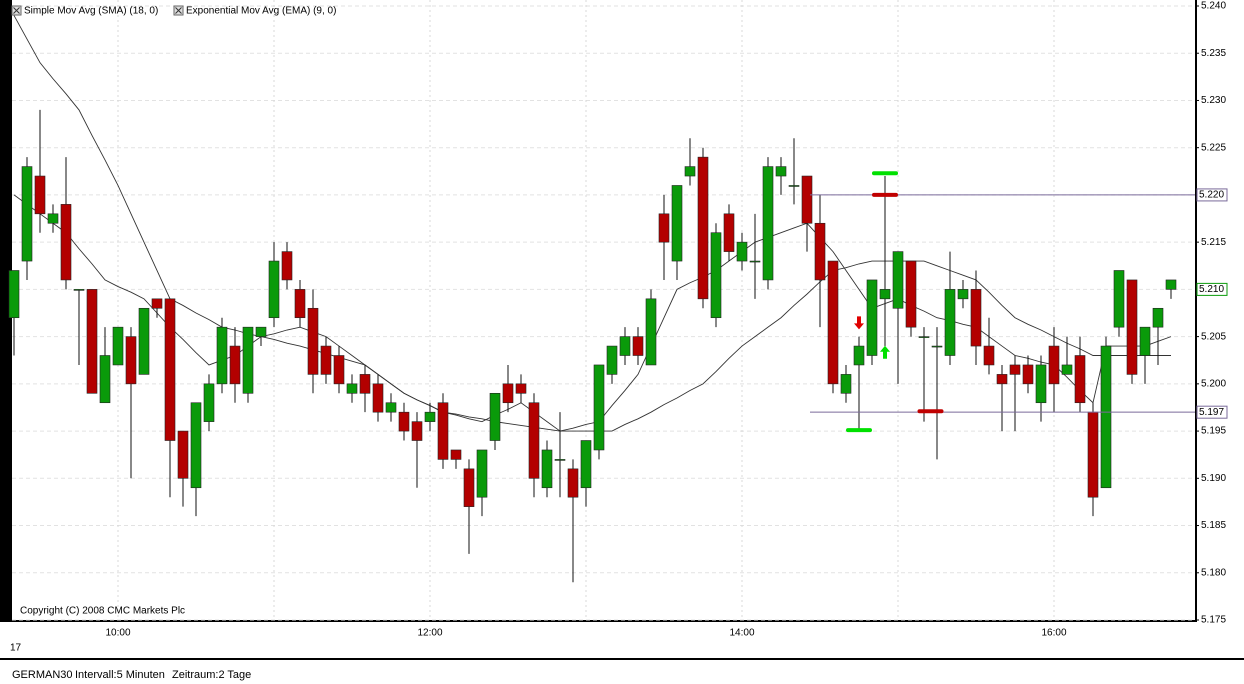 This screenshot has width=1244, height=684. Describe the element at coordinates (1213, 431) in the screenshot. I see `y-tick-label: 5.195` at that location.